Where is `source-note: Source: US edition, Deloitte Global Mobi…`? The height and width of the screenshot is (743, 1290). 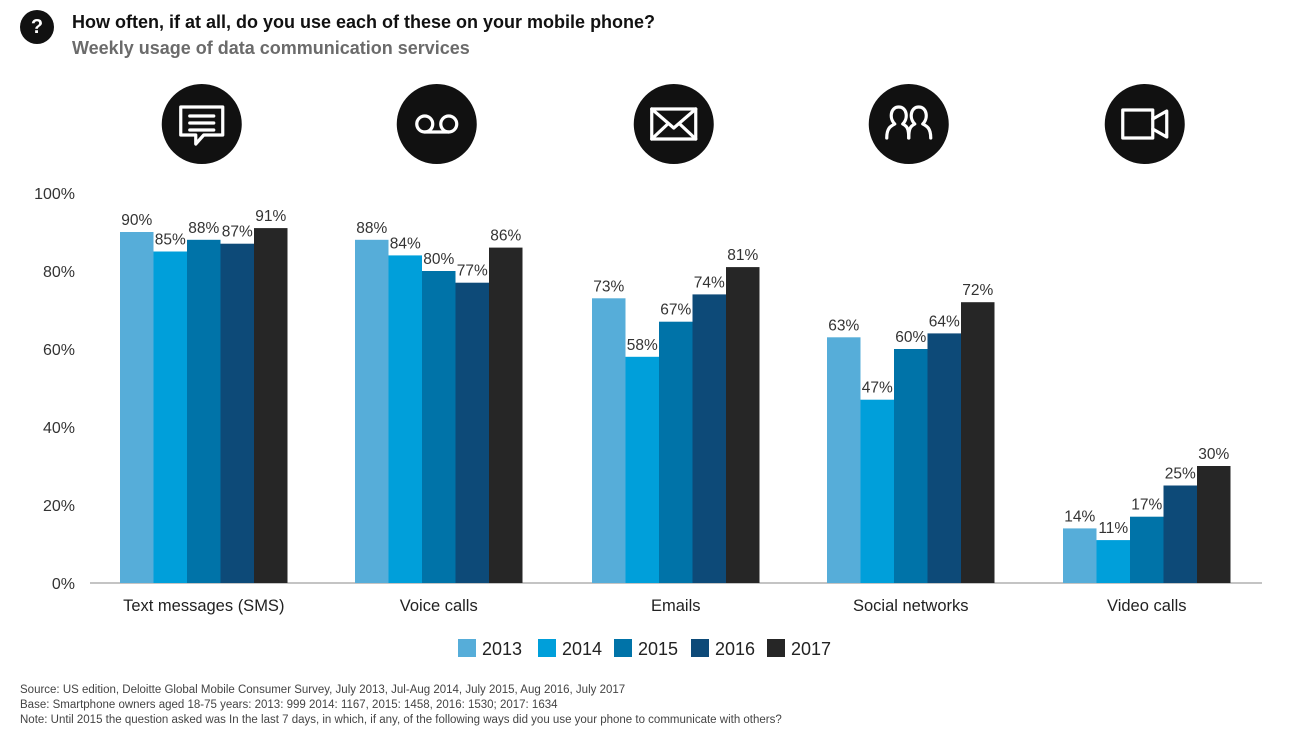
source-note: Source: US edition, Deloitte Global Mobi… is located at coordinates (323, 690).